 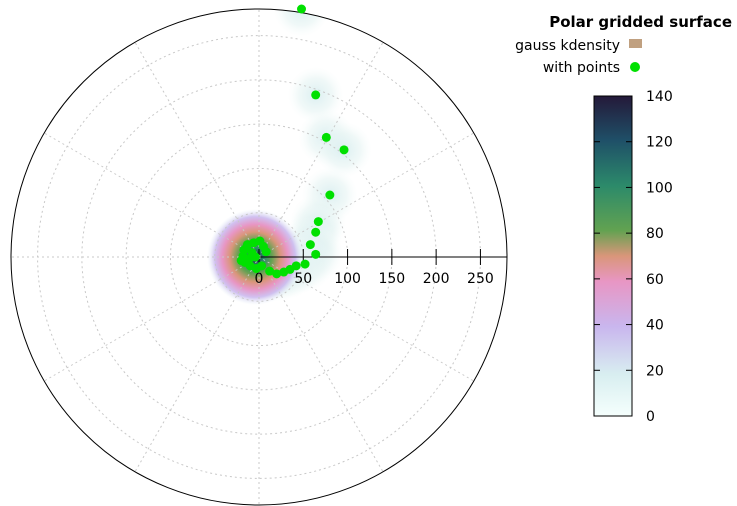 I want to click on density-halo, so click(x=301, y=23).